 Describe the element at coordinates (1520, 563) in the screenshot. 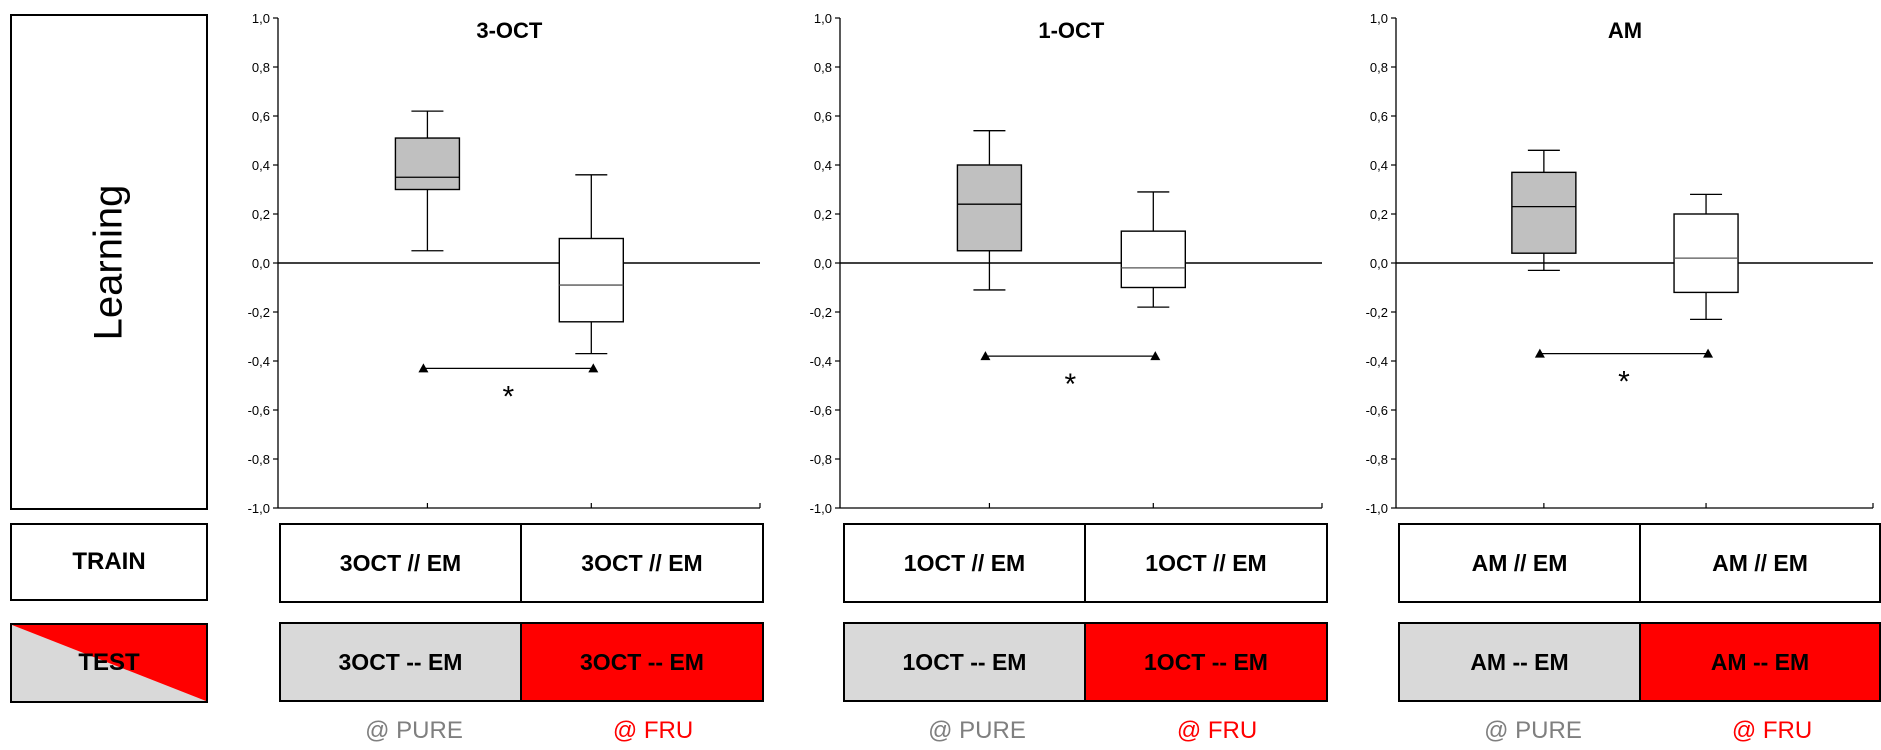

I see `train-cell-pure: AM // EM` at that location.